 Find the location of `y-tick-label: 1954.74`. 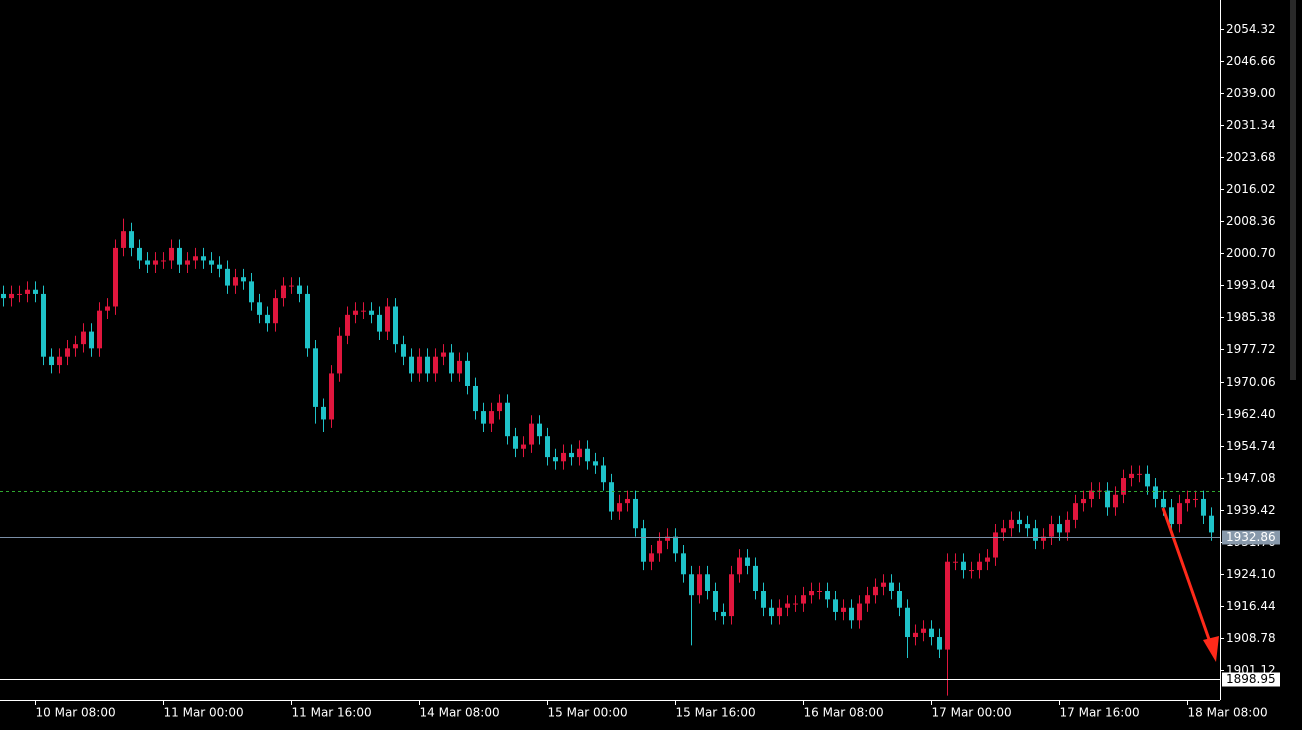

y-tick-label: 1954.74 is located at coordinates (1251, 446).